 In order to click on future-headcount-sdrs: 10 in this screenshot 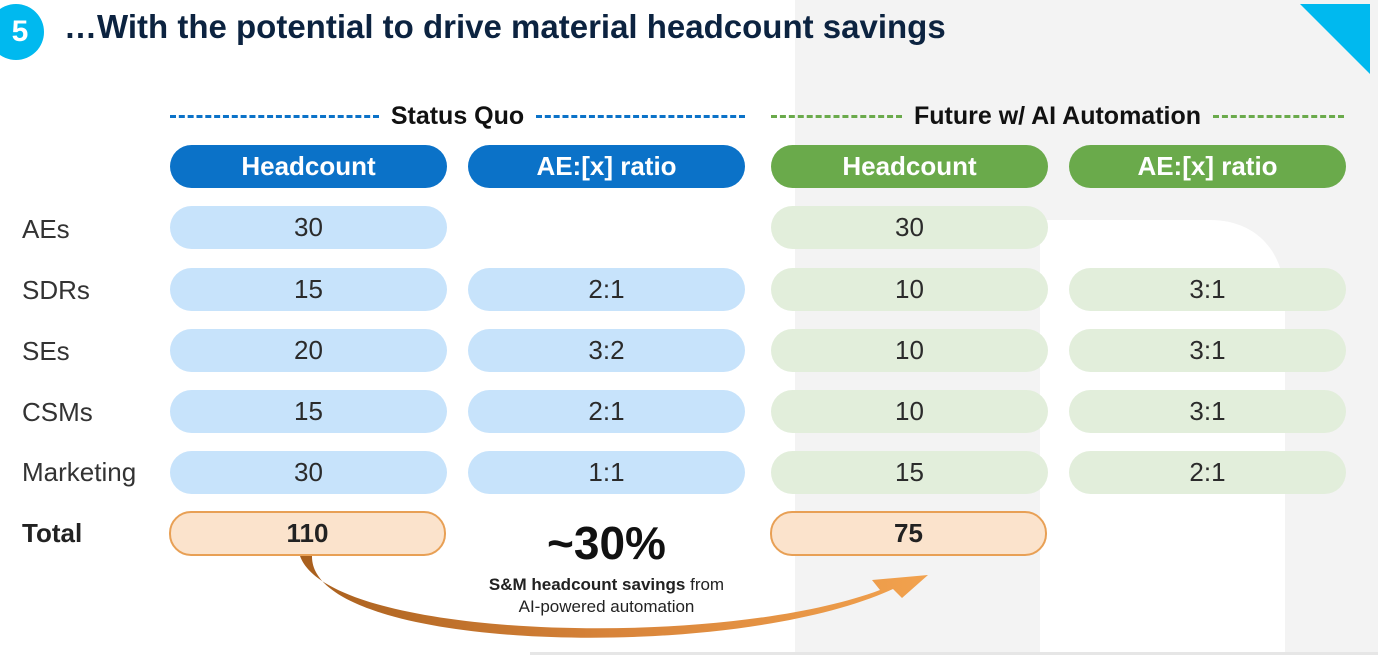, I will do `click(909, 289)`.